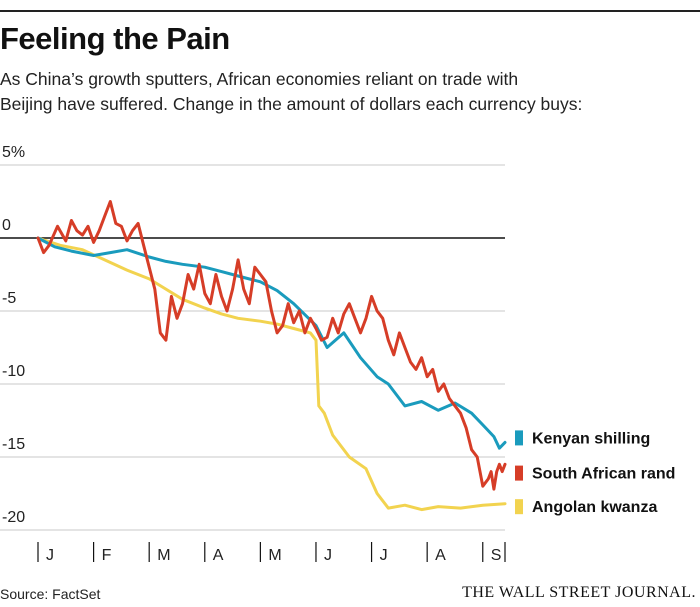 The image size is (700, 607). Describe the element at coordinates (350, 11) in the screenshot. I see `top-rule` at that location.